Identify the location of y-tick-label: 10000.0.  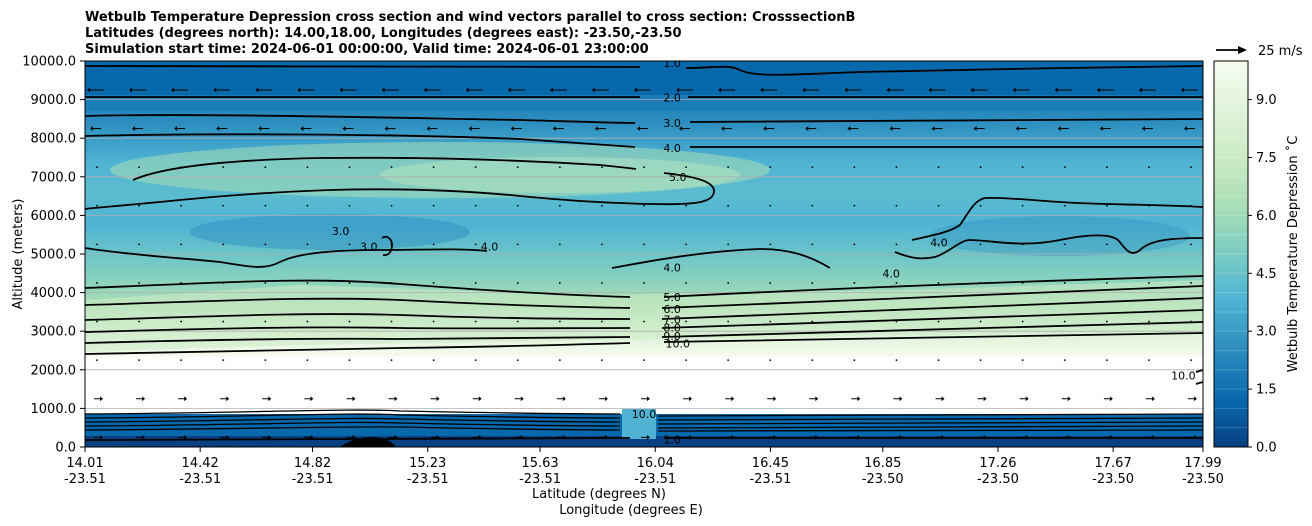
(49, 62).